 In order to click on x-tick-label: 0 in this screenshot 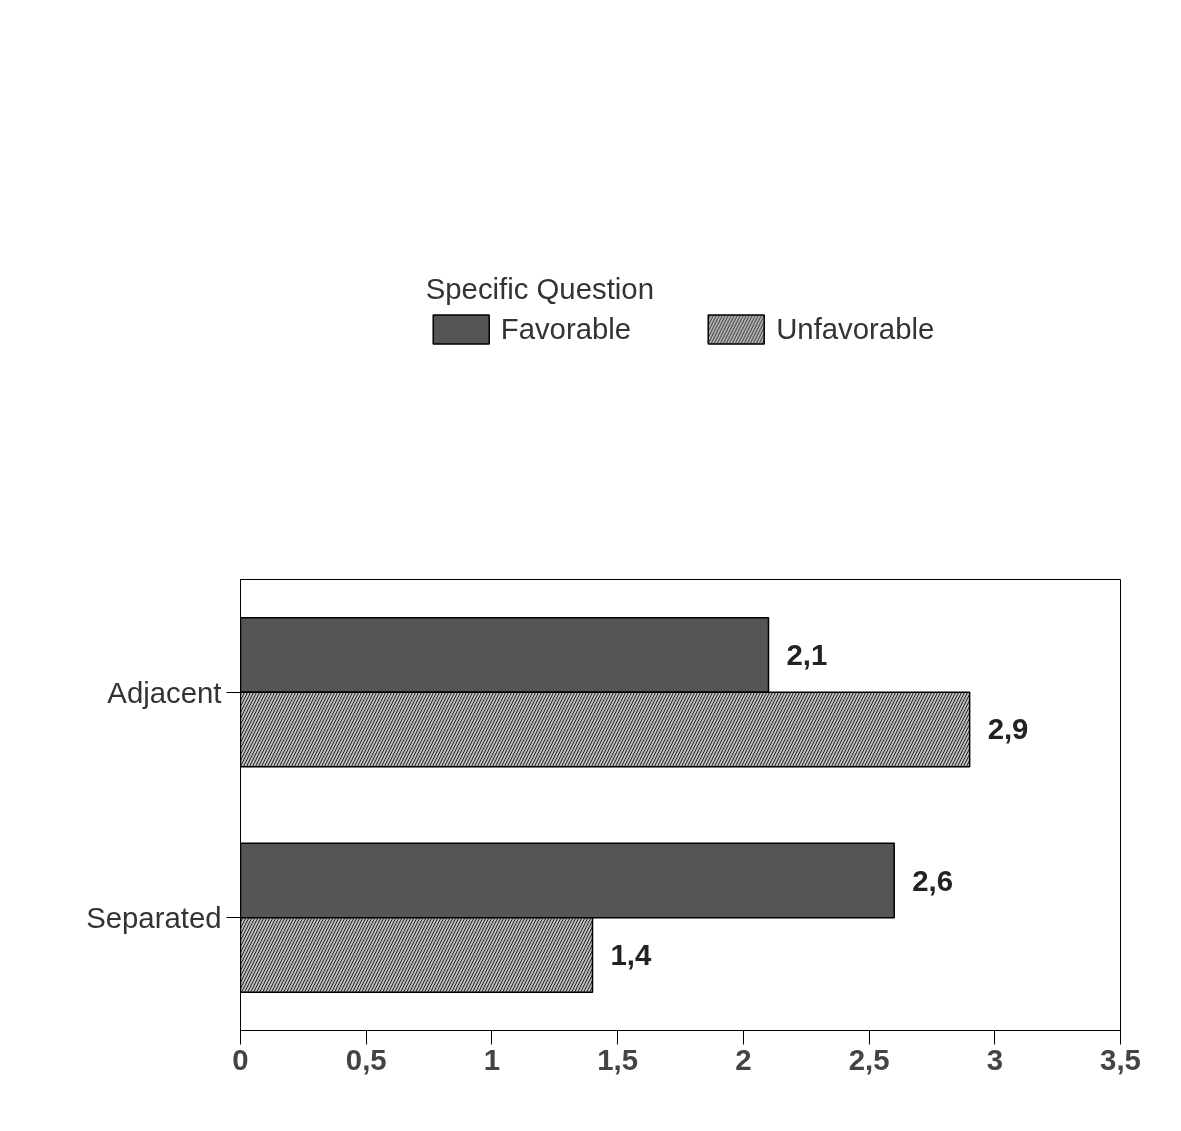, I will do `click(240, 1059)`.